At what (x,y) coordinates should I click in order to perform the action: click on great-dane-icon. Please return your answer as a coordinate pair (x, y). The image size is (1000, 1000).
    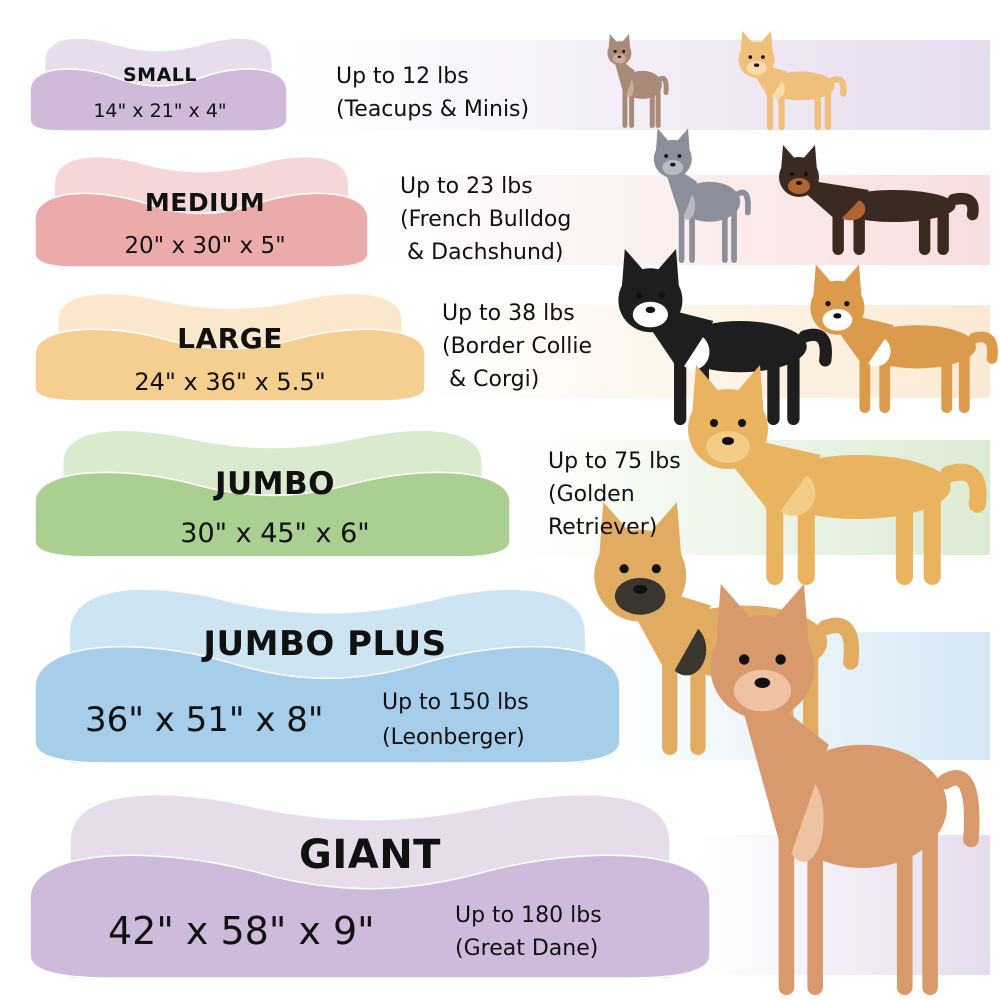
    Looking at the image, I should click on (845, 789).